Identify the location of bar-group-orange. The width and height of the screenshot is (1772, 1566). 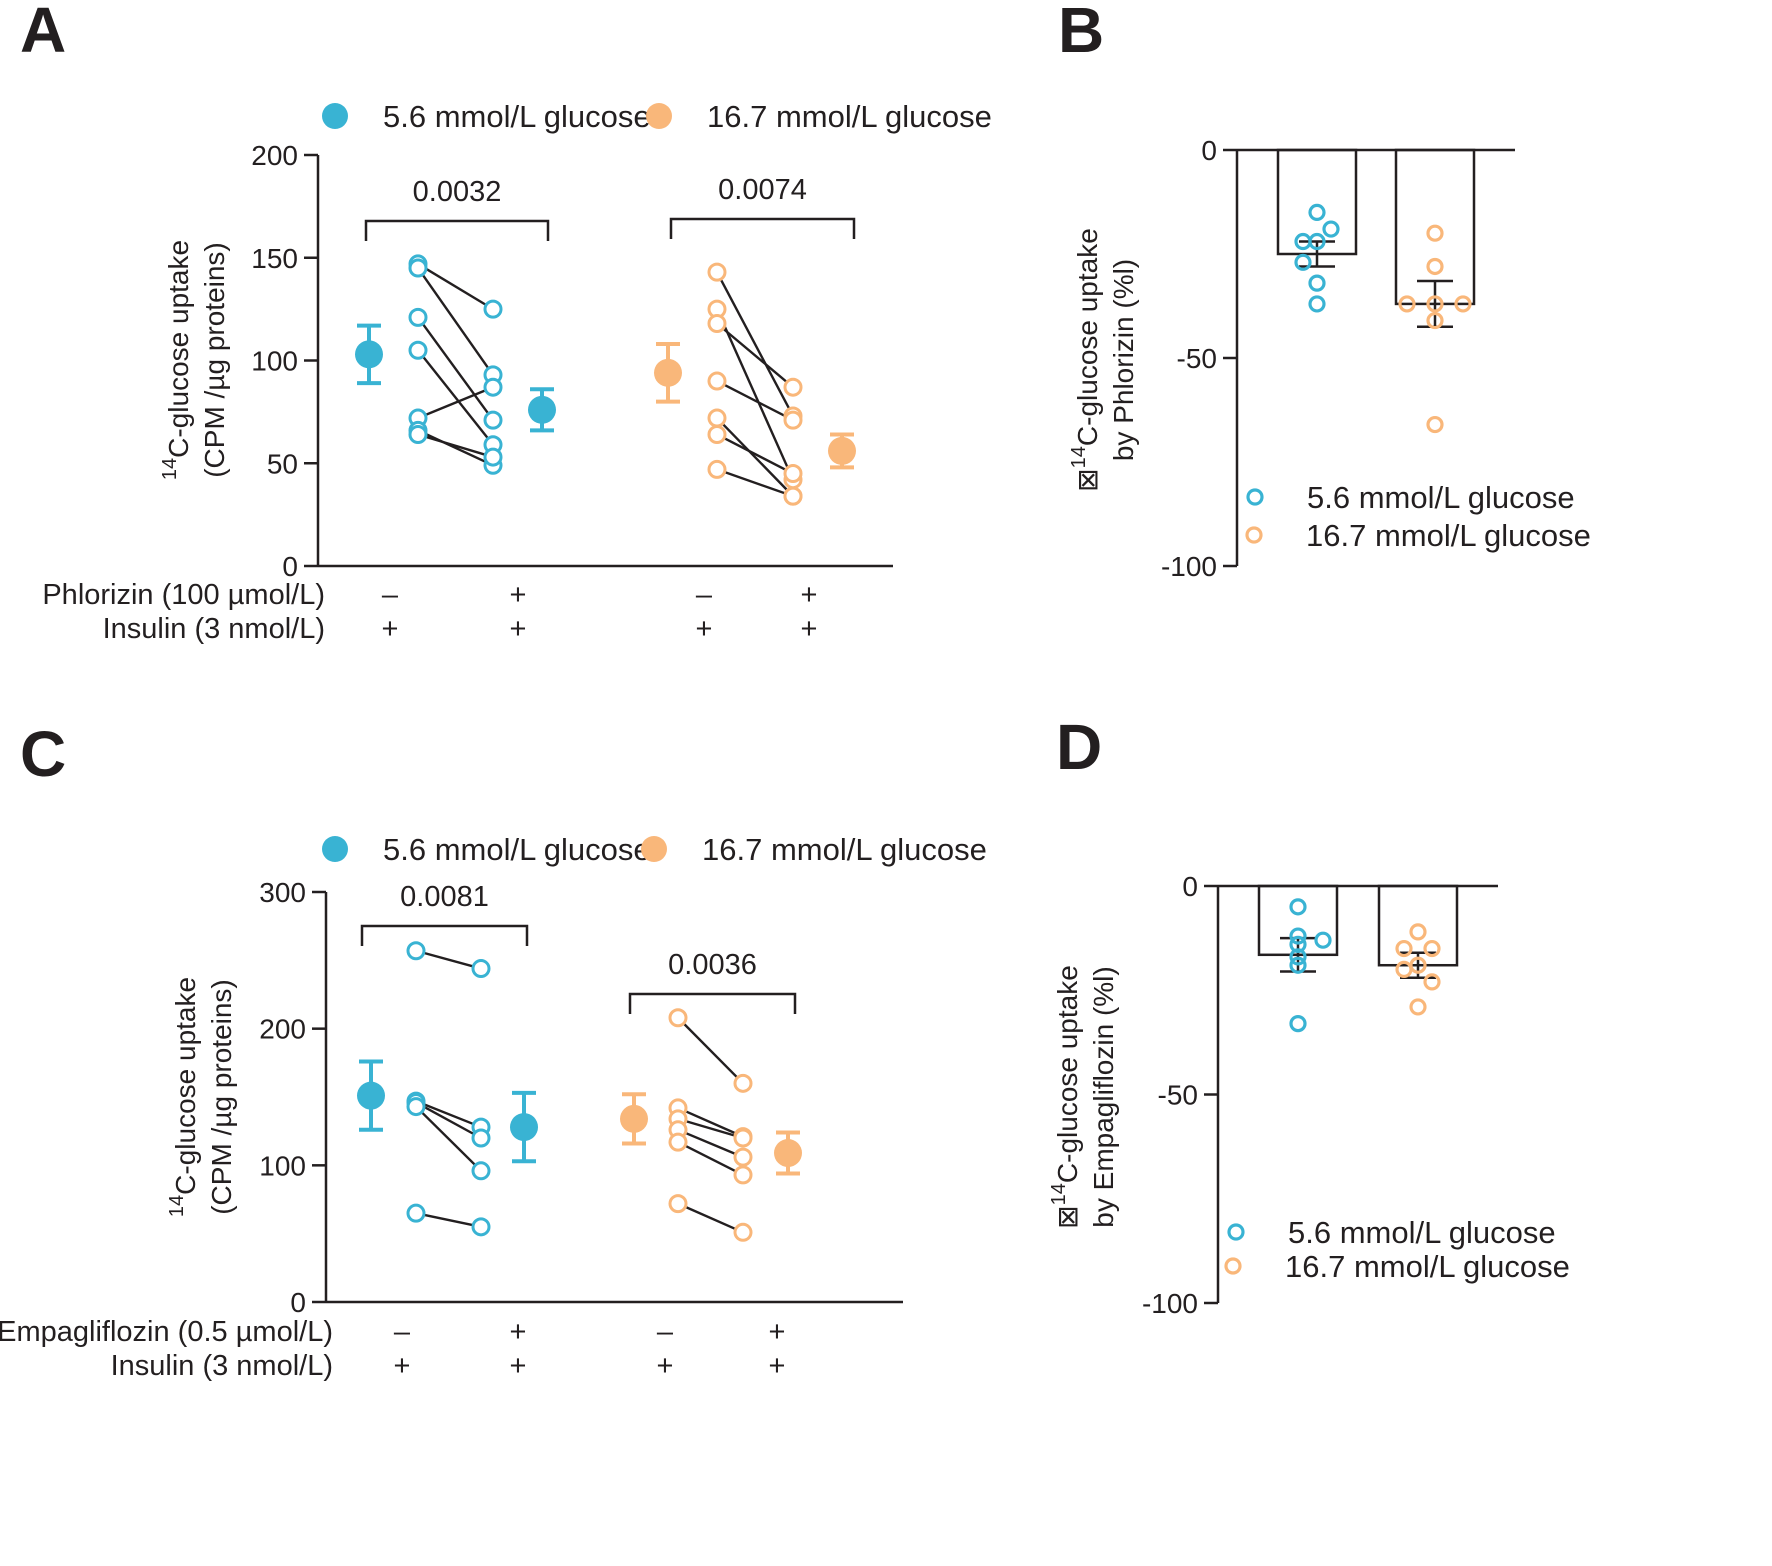
(1435, 291).